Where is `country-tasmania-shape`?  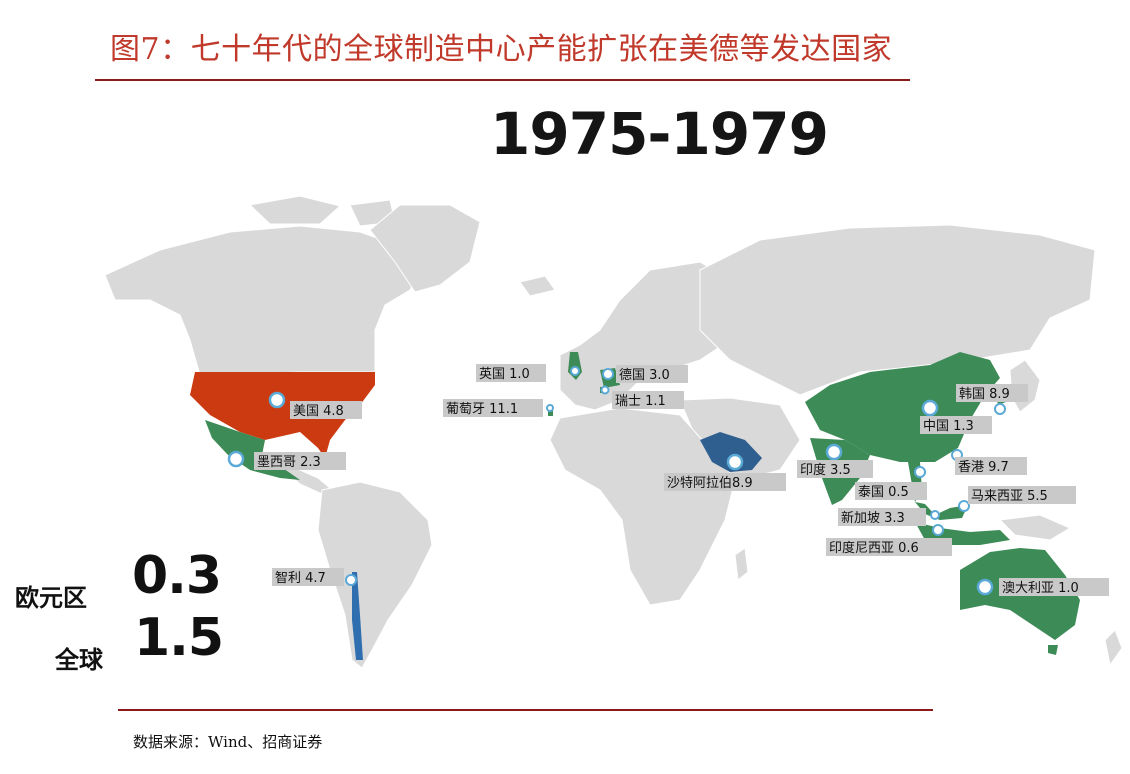
country-tasmania-shape is located at coordinates (1053, 650).